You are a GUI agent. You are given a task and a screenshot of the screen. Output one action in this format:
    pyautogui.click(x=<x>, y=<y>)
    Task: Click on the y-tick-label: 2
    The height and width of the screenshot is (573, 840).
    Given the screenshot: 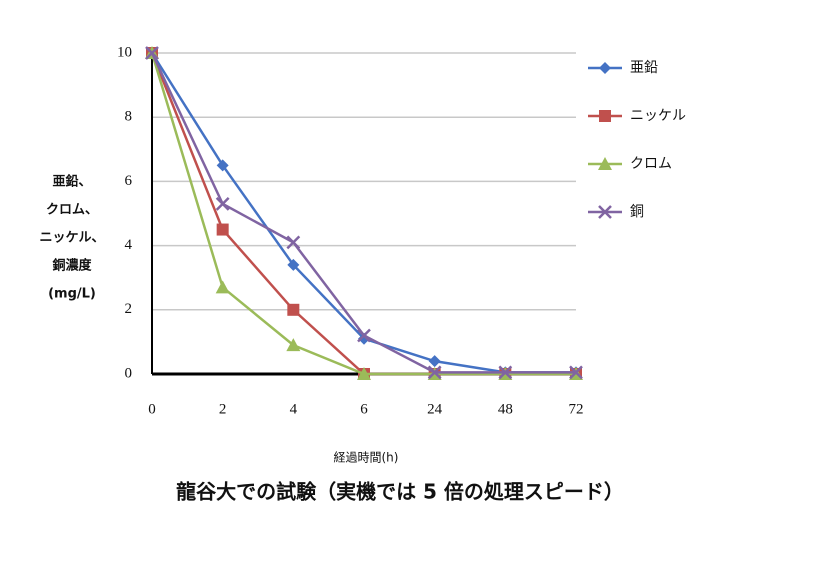 What is the action you would take?
    pyautogui.click(x=129, y=309)
    